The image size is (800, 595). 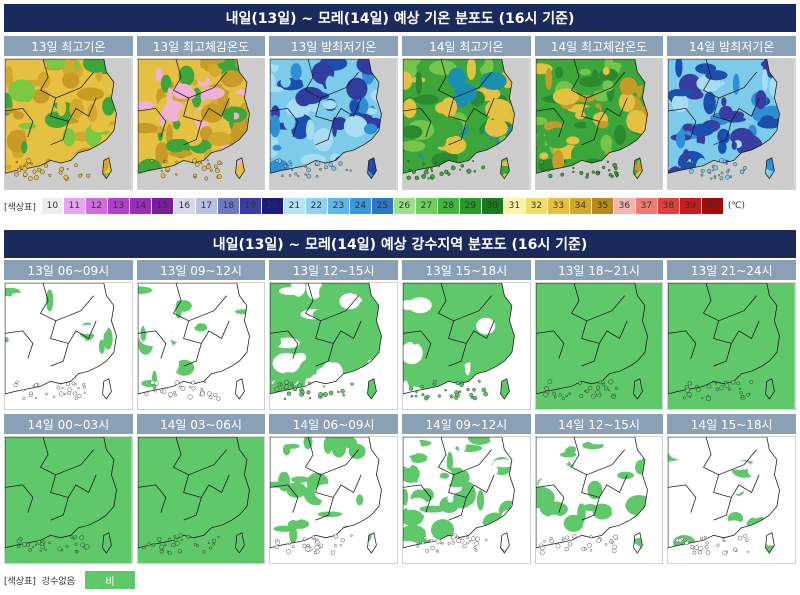 What do you see at coordinates (466, 46) in the screenshot?
I see `temp-panel-label: 14일 최고기온` at bounding box center [466, 46].